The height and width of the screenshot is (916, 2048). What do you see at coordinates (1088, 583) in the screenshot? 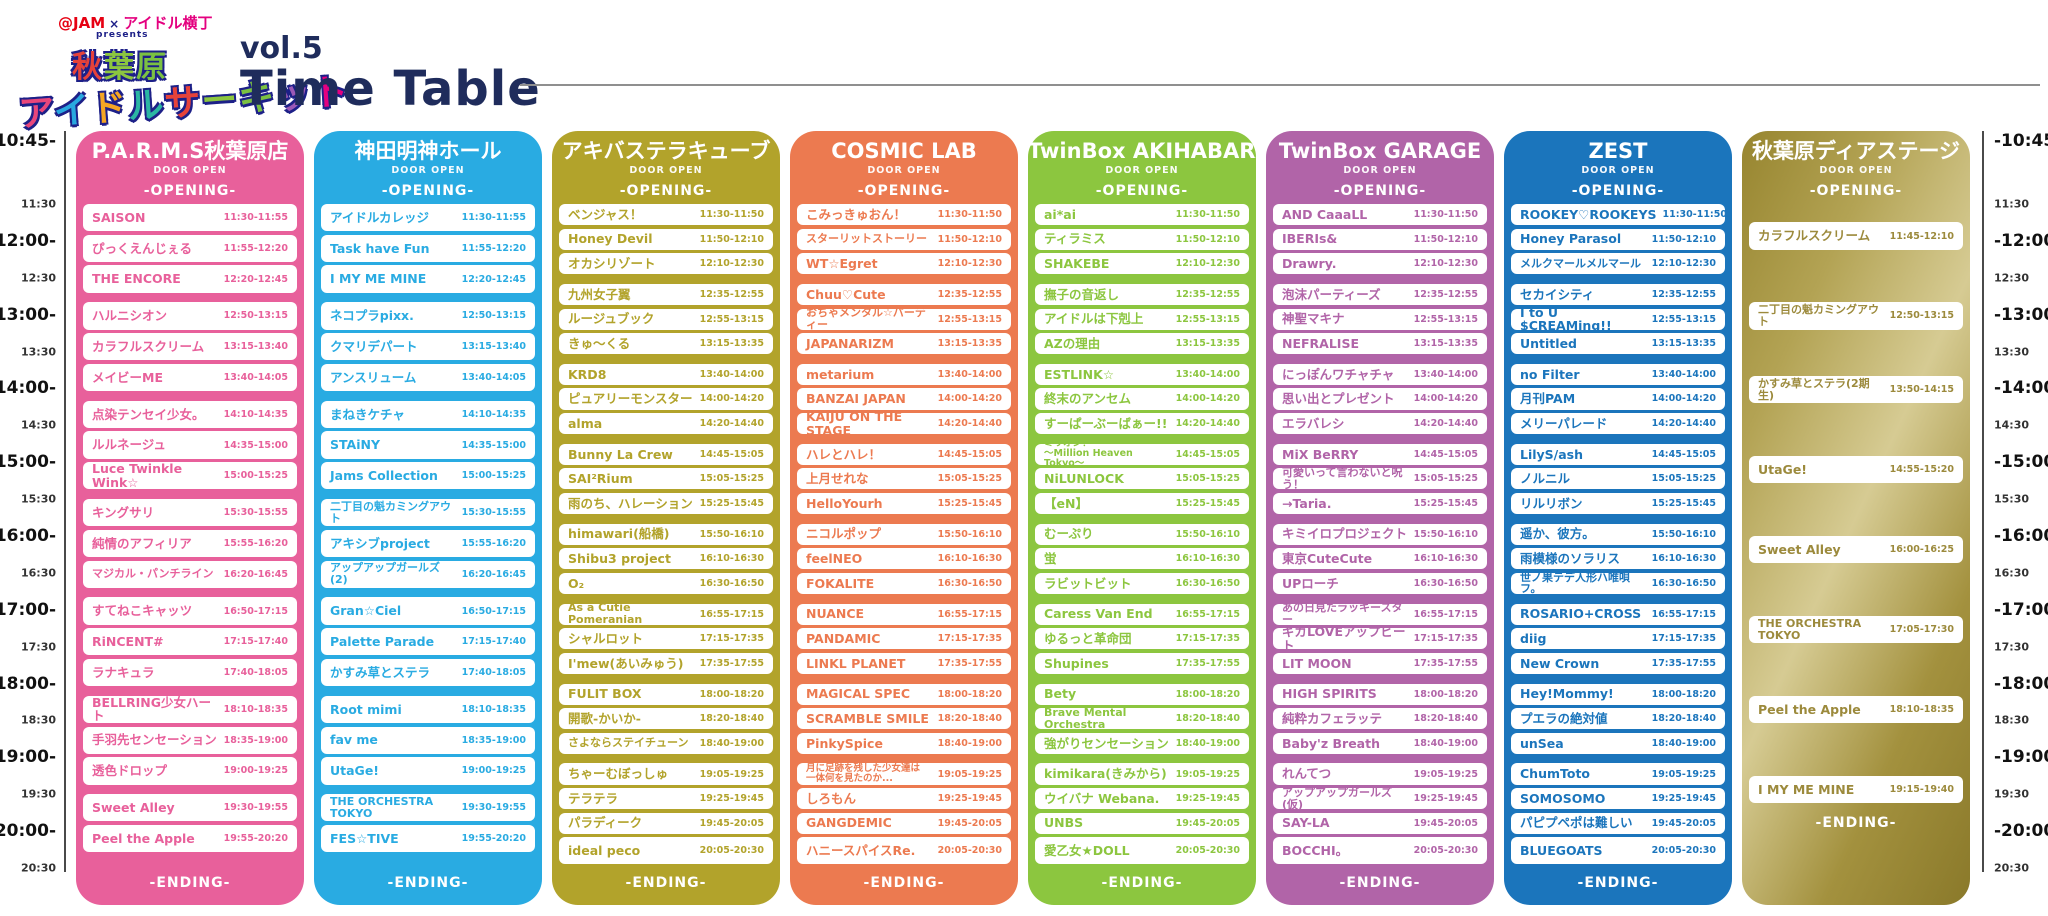
I see `act-name: ラビットビット` at bounding box center [1088, 583].